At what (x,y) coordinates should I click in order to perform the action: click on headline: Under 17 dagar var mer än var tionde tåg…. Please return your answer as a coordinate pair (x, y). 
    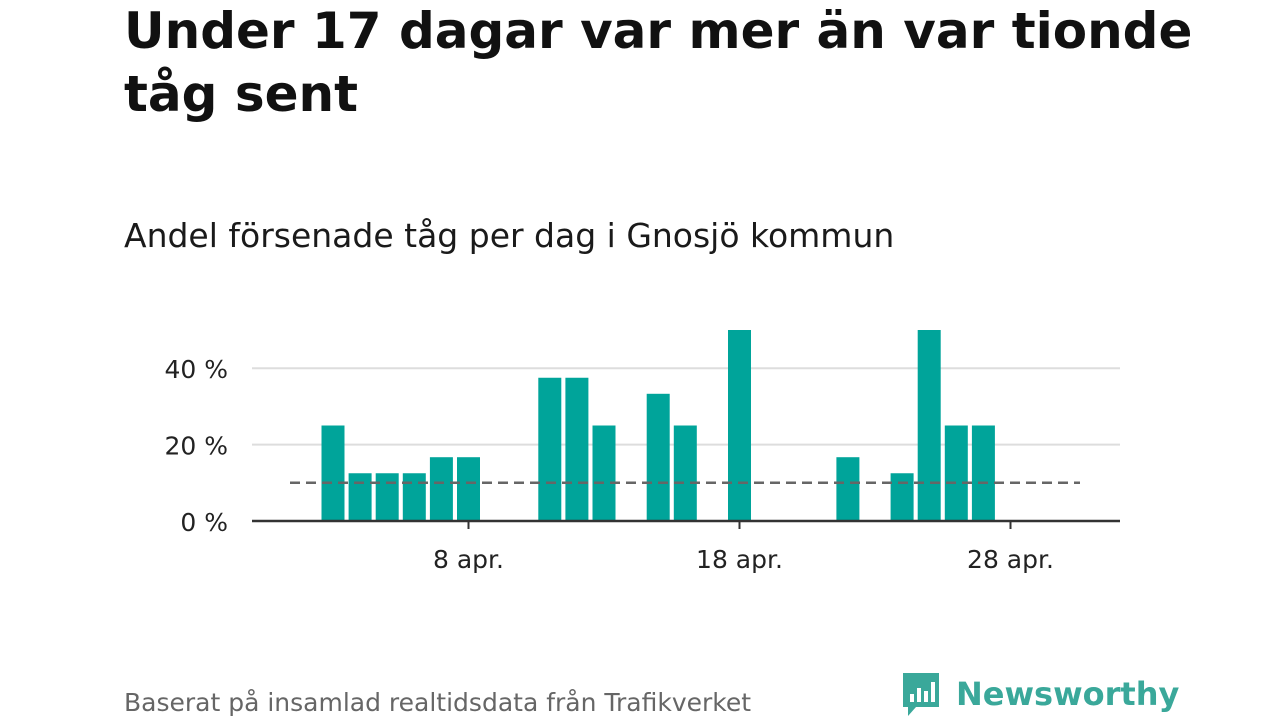
    Looking at the image, I should click on (658, 62).